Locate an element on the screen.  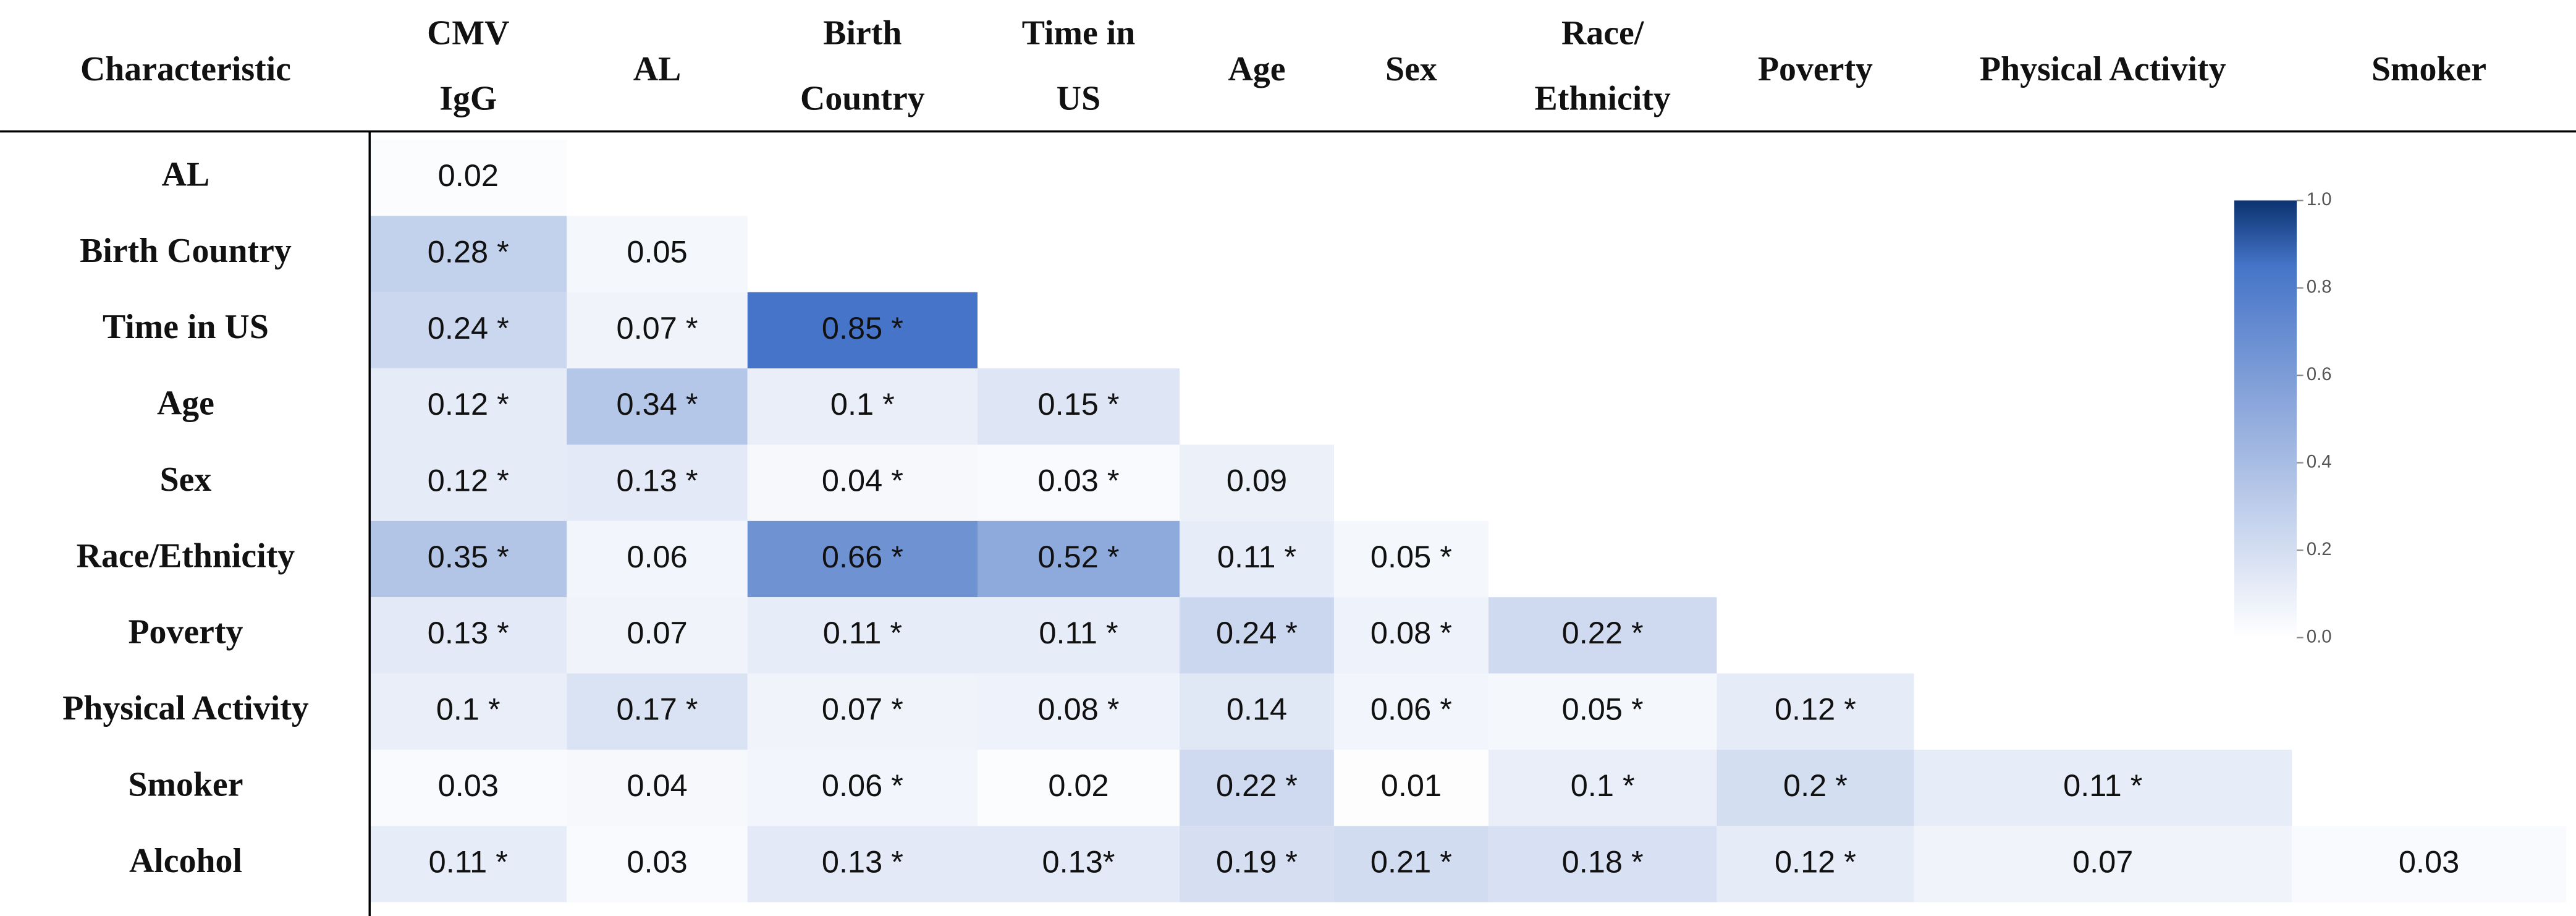
cell-value: 0.15 * is located at coordinates (1079, 404).